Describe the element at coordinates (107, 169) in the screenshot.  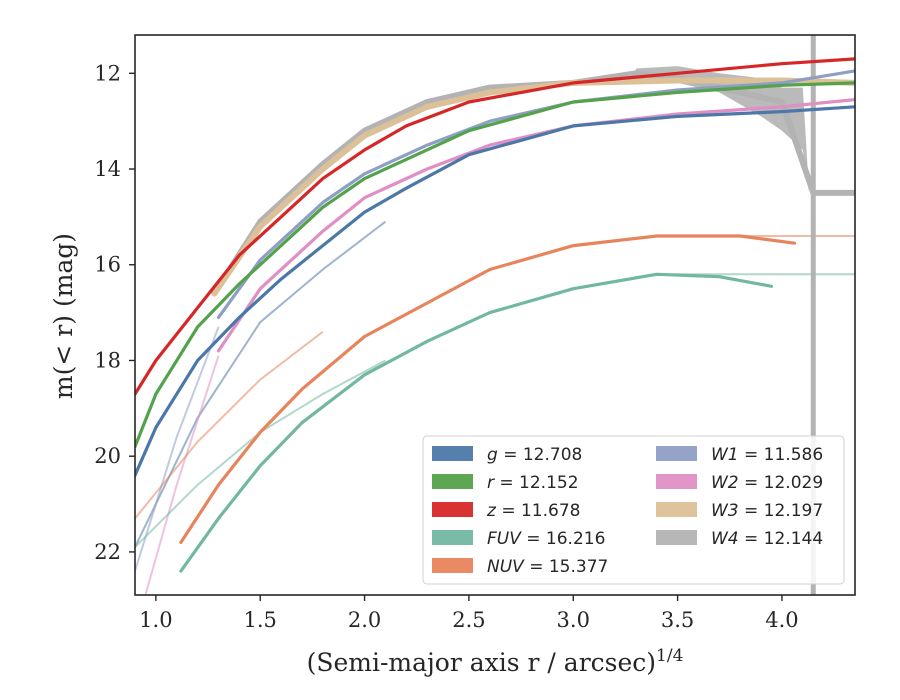
I see `y-tick-label: 14` at that location.